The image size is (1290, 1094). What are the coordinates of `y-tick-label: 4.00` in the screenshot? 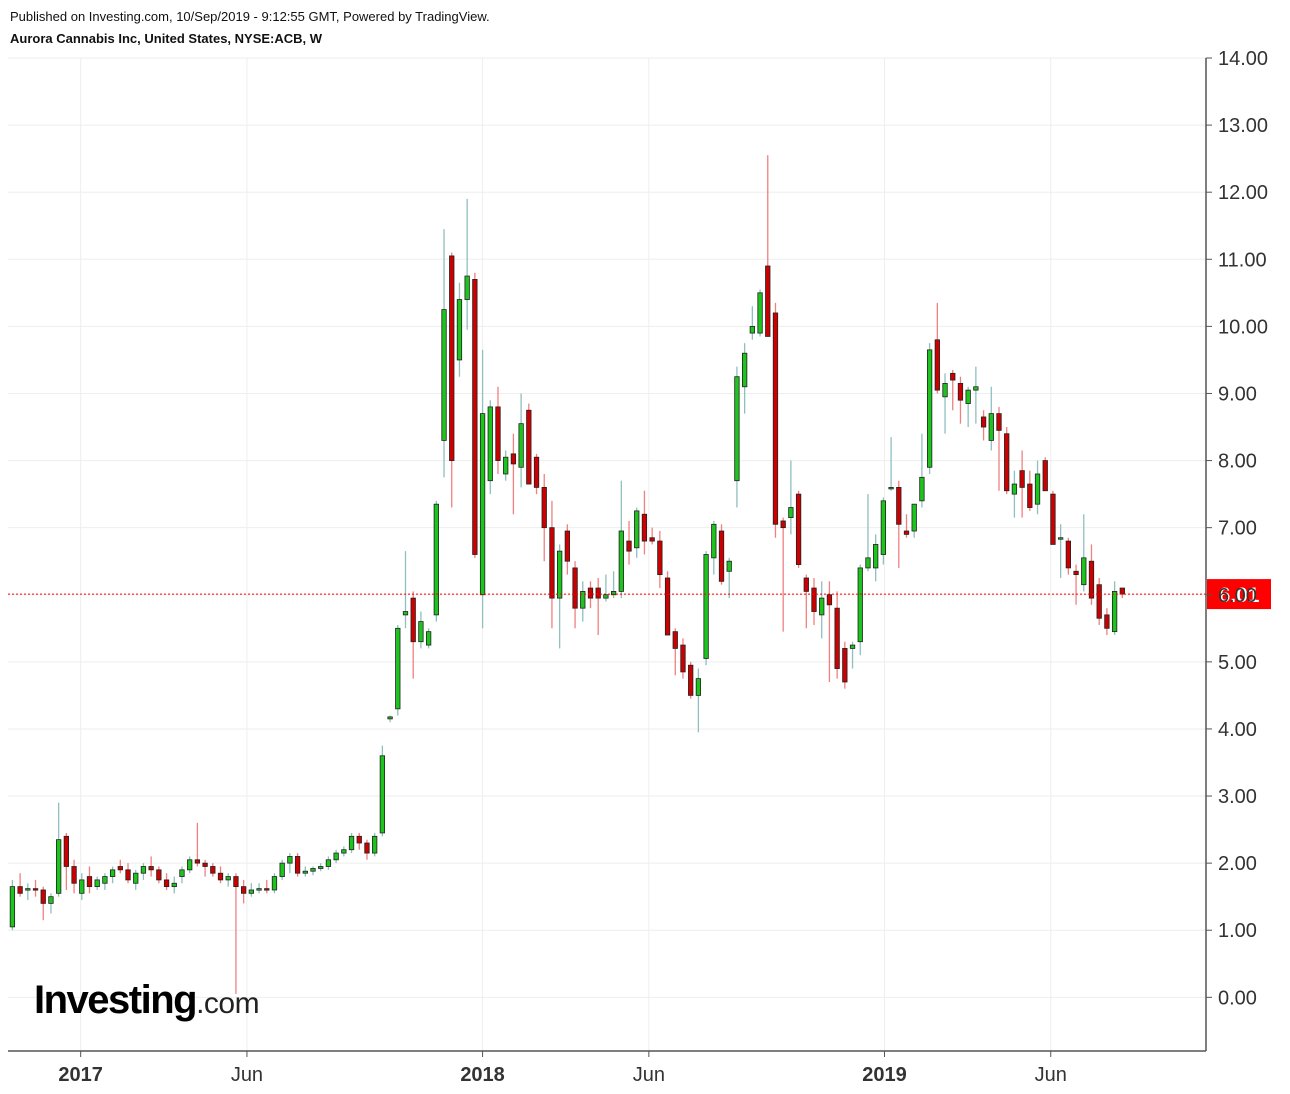 It's located at (1237, 730).